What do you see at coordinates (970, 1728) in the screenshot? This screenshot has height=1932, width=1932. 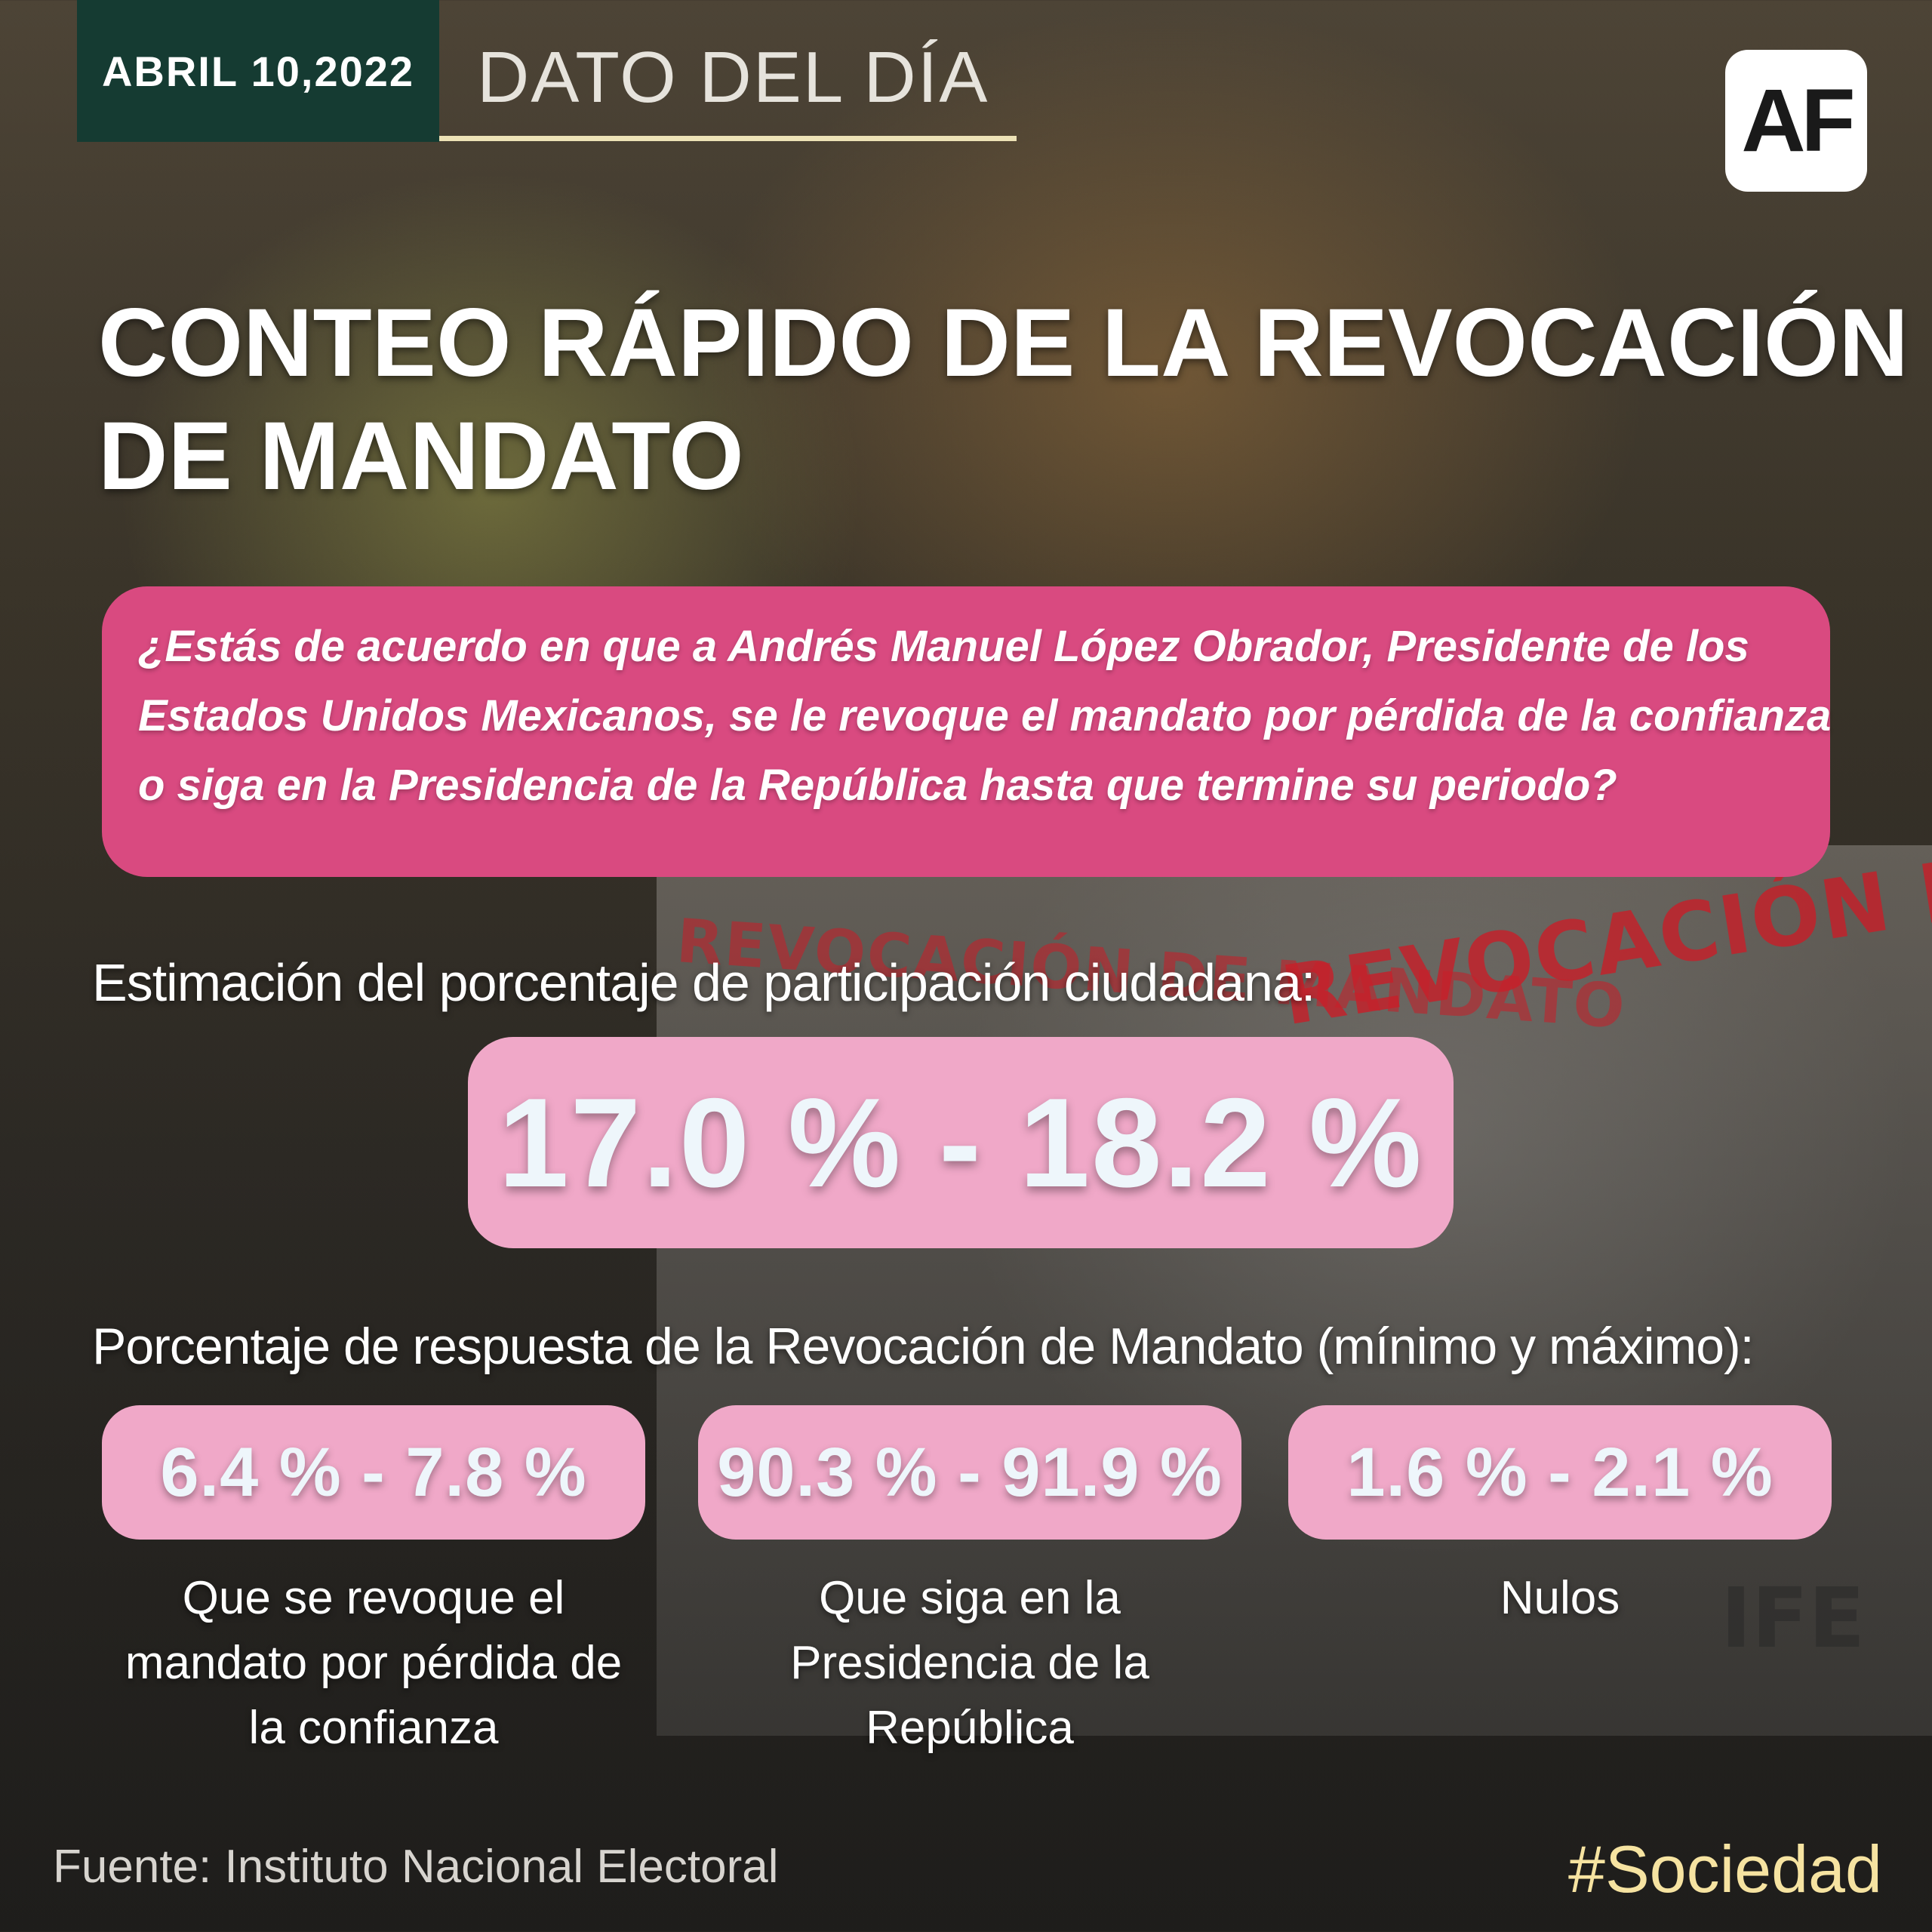 I see `caption-line: República` at bounding box center [970, 1728].